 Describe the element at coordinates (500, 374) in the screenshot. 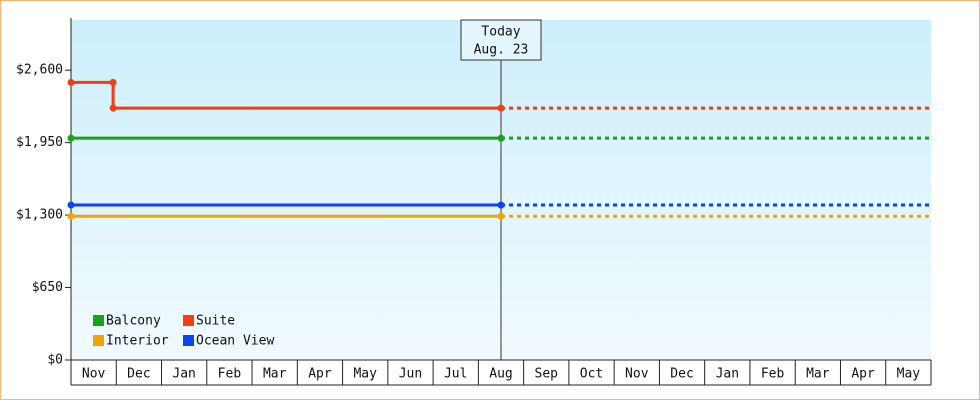

I see `x-tick-label: Aug` at that location.